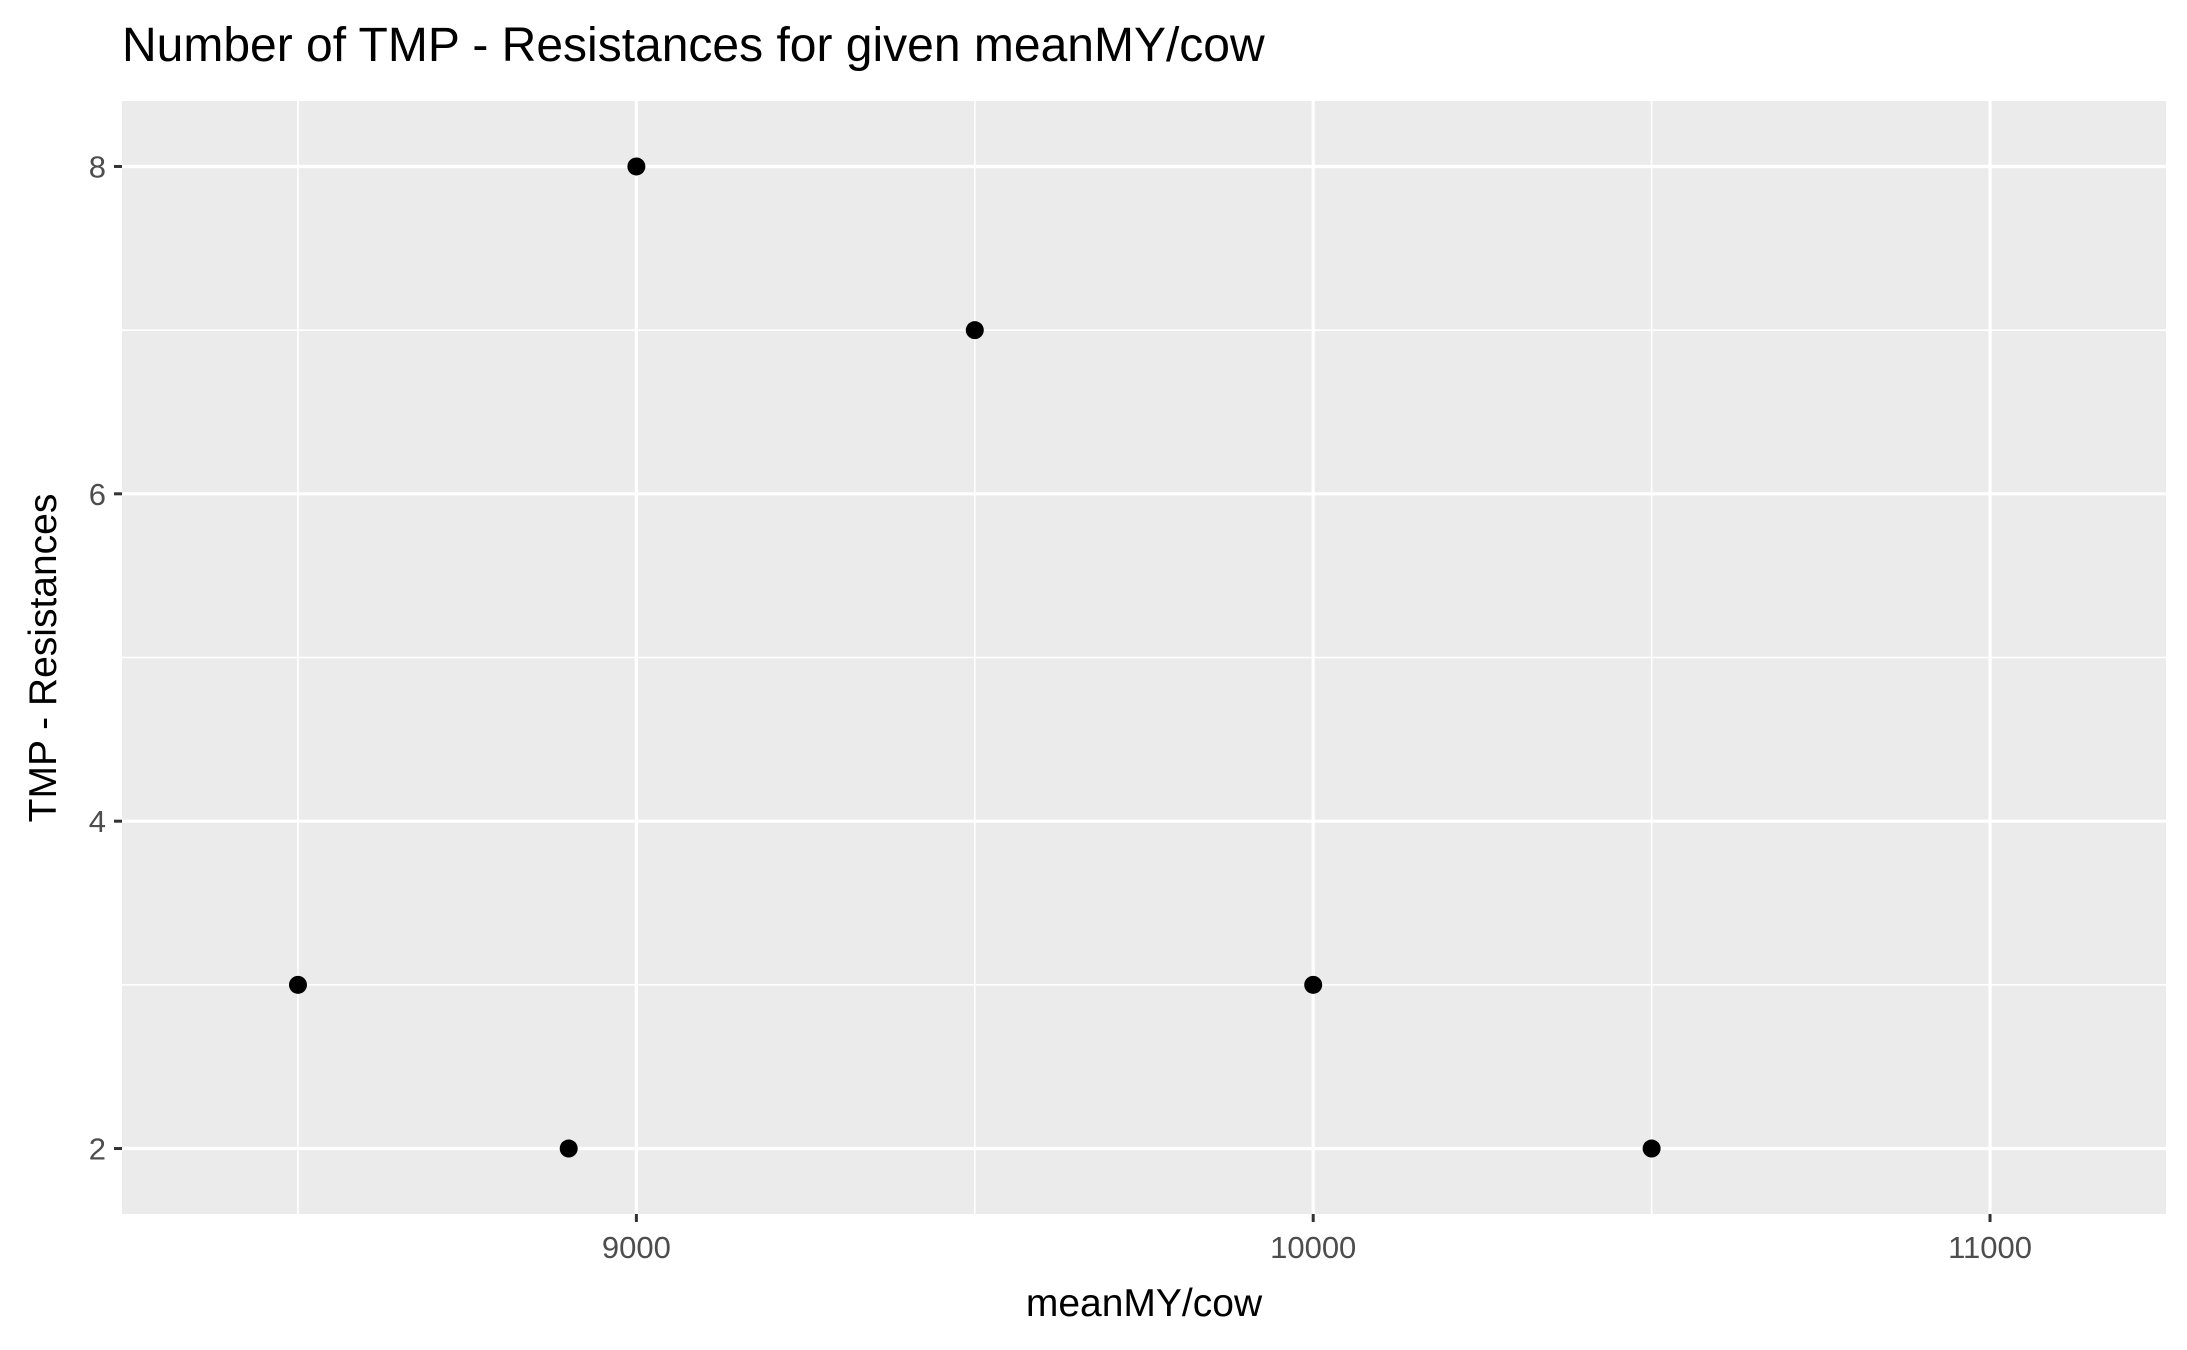 This screenshot has height=1350, width=2187. Describe the element at coordinates (636, 1247) in the screenshot. I see `x-tick-label: 9000` at that location.